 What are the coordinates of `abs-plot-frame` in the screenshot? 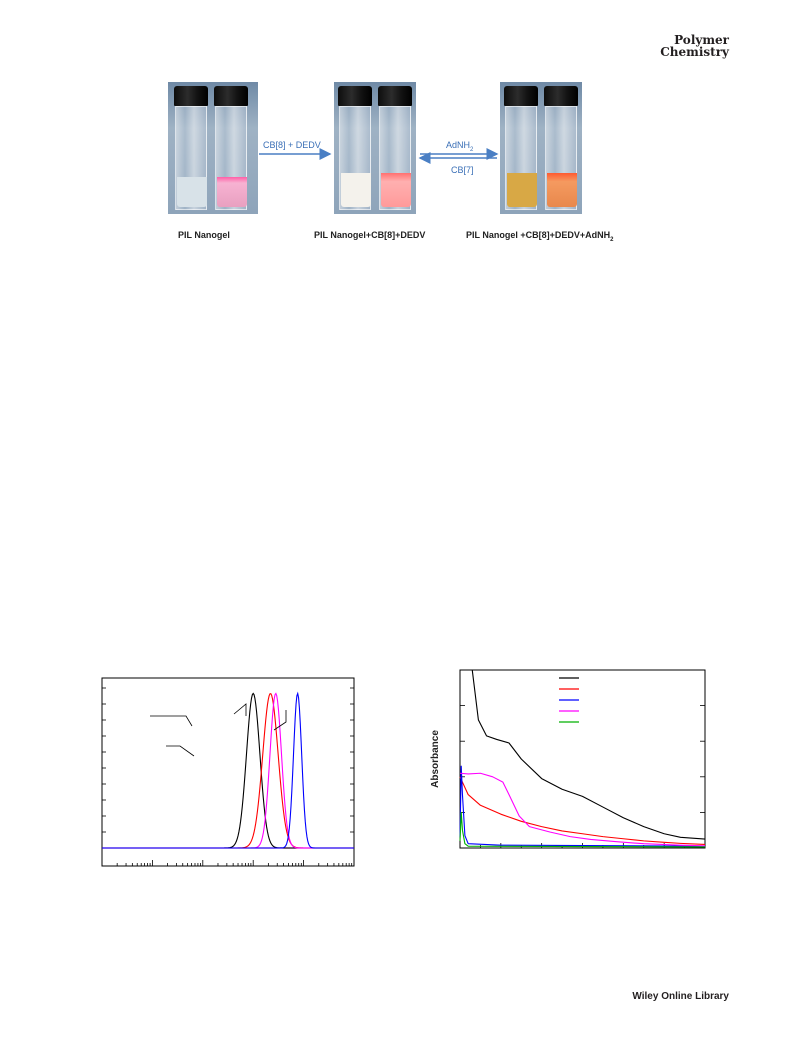 It's located at (582, 759).